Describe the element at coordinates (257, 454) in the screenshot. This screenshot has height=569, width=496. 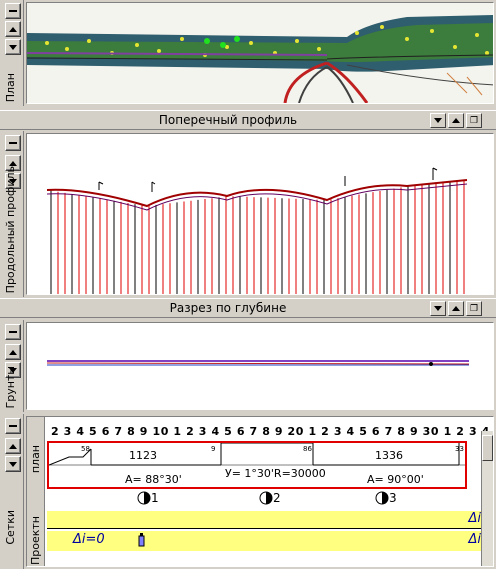
I see `plan-row-graphic` at that location.